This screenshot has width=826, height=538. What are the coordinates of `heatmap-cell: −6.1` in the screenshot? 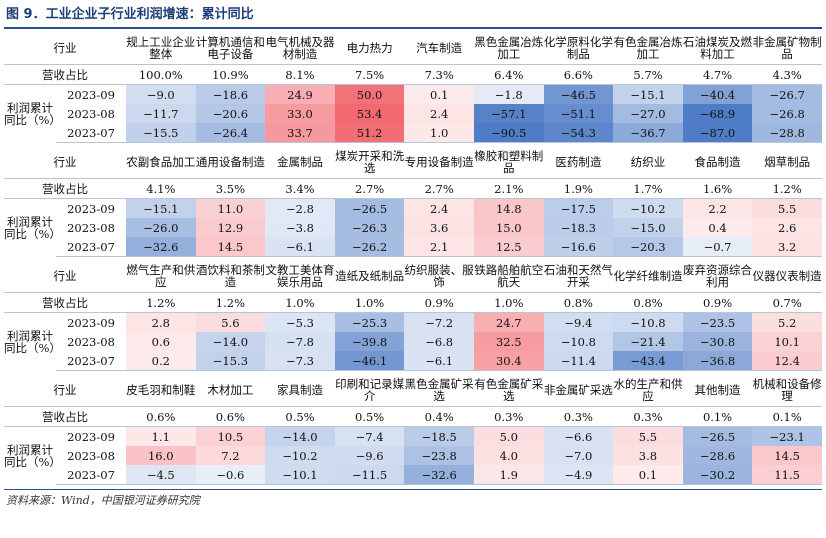 It's located at (439, 361).